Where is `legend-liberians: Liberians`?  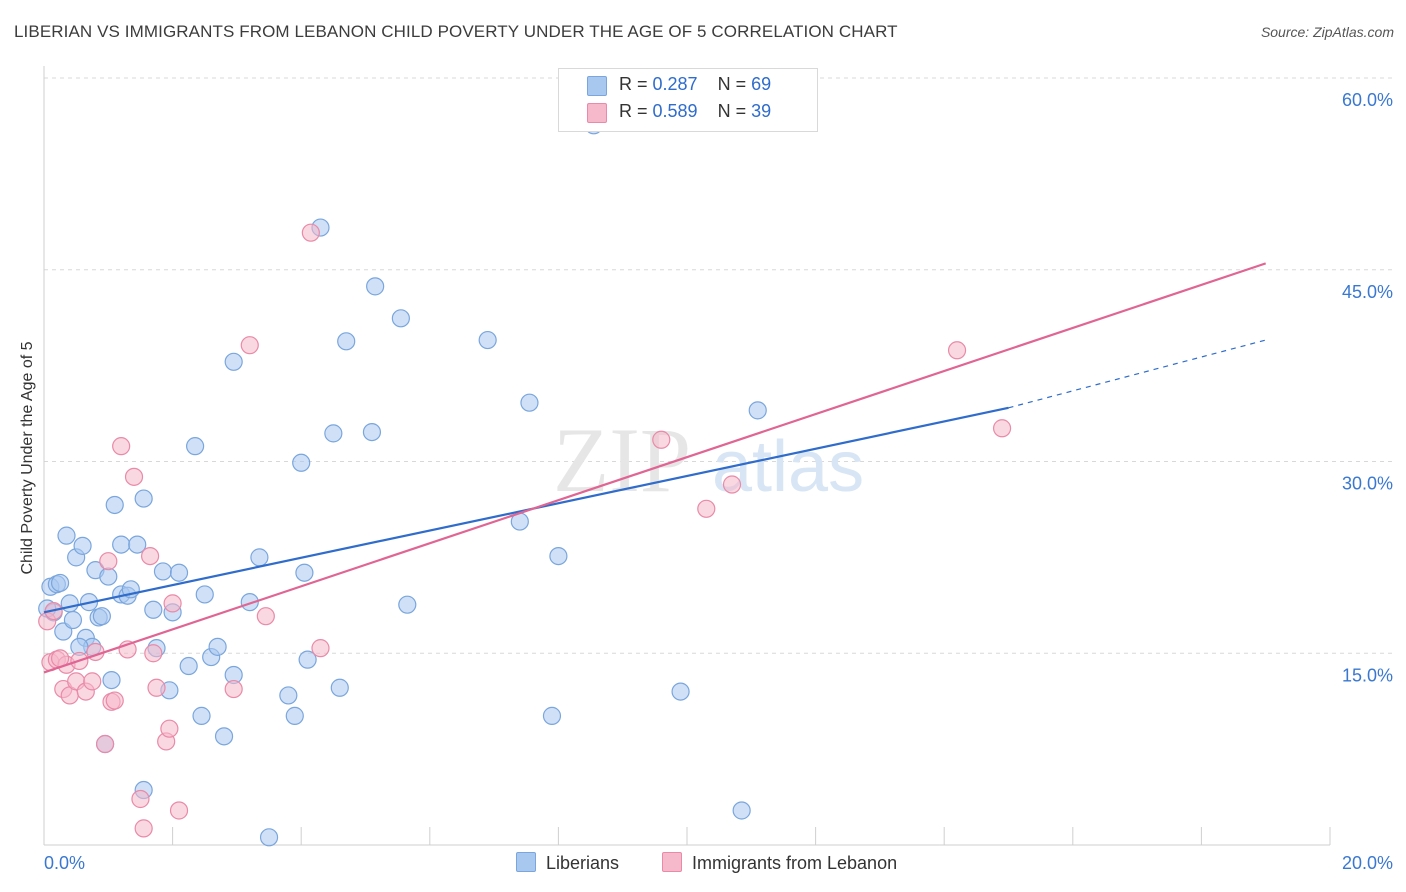 legend-liberians: Liberians is located at coordinates (567, 863).